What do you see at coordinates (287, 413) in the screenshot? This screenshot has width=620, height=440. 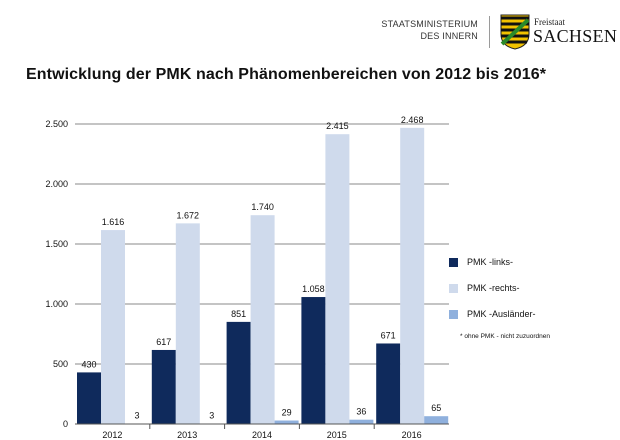 I see `data-label: 29` at bounding box center [287, 413].